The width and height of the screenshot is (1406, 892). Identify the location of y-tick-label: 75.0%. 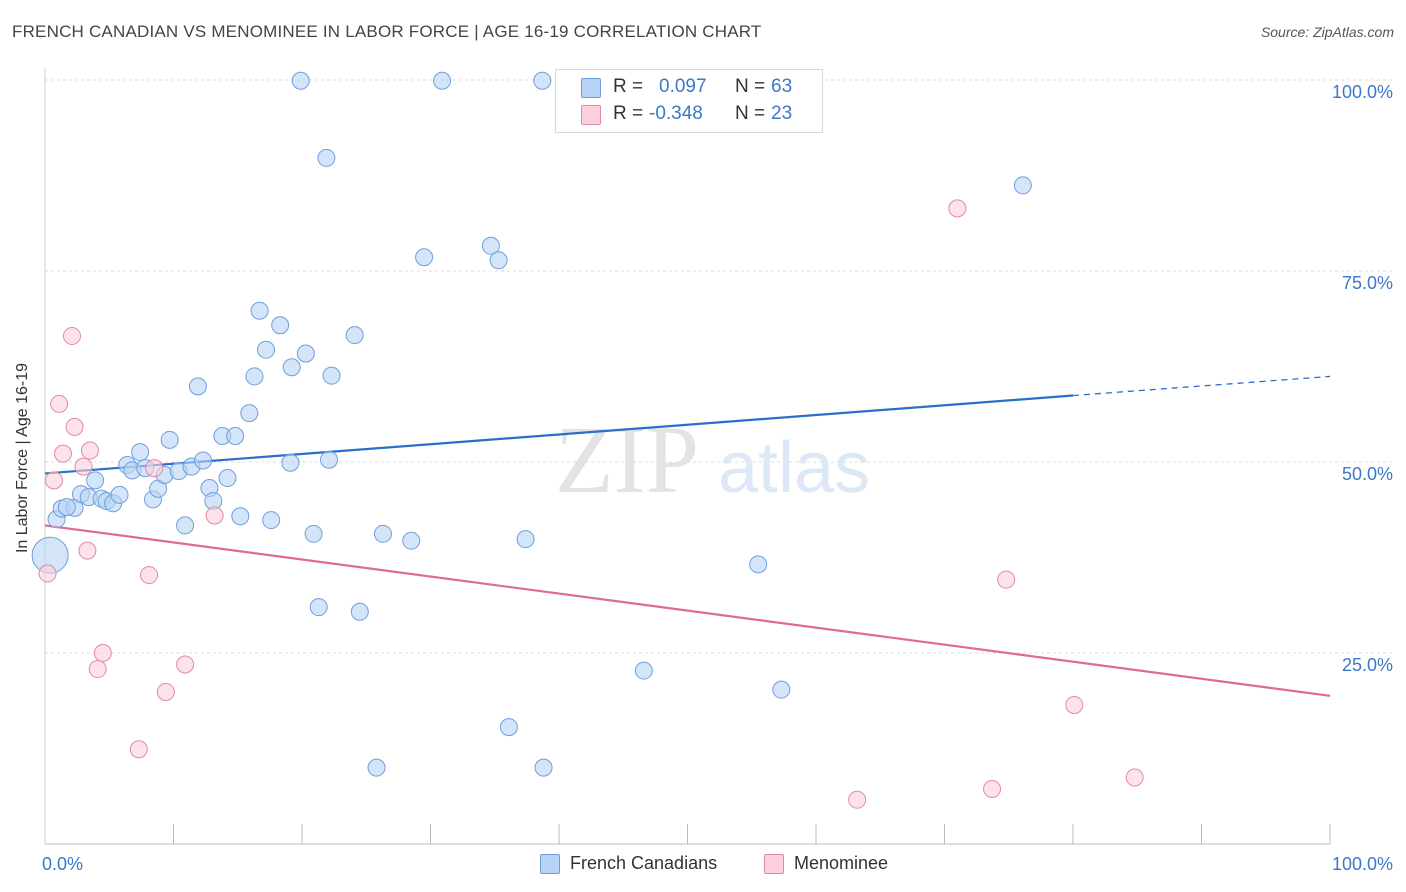
(1367, 283).